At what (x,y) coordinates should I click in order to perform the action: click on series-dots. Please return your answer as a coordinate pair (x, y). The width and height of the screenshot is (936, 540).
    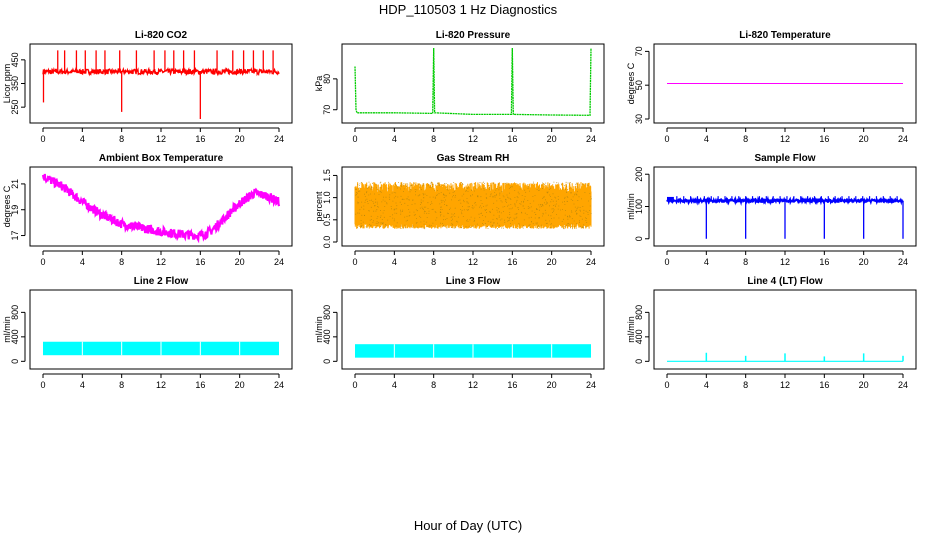
    Looking at the image, I should click on (473, 205).